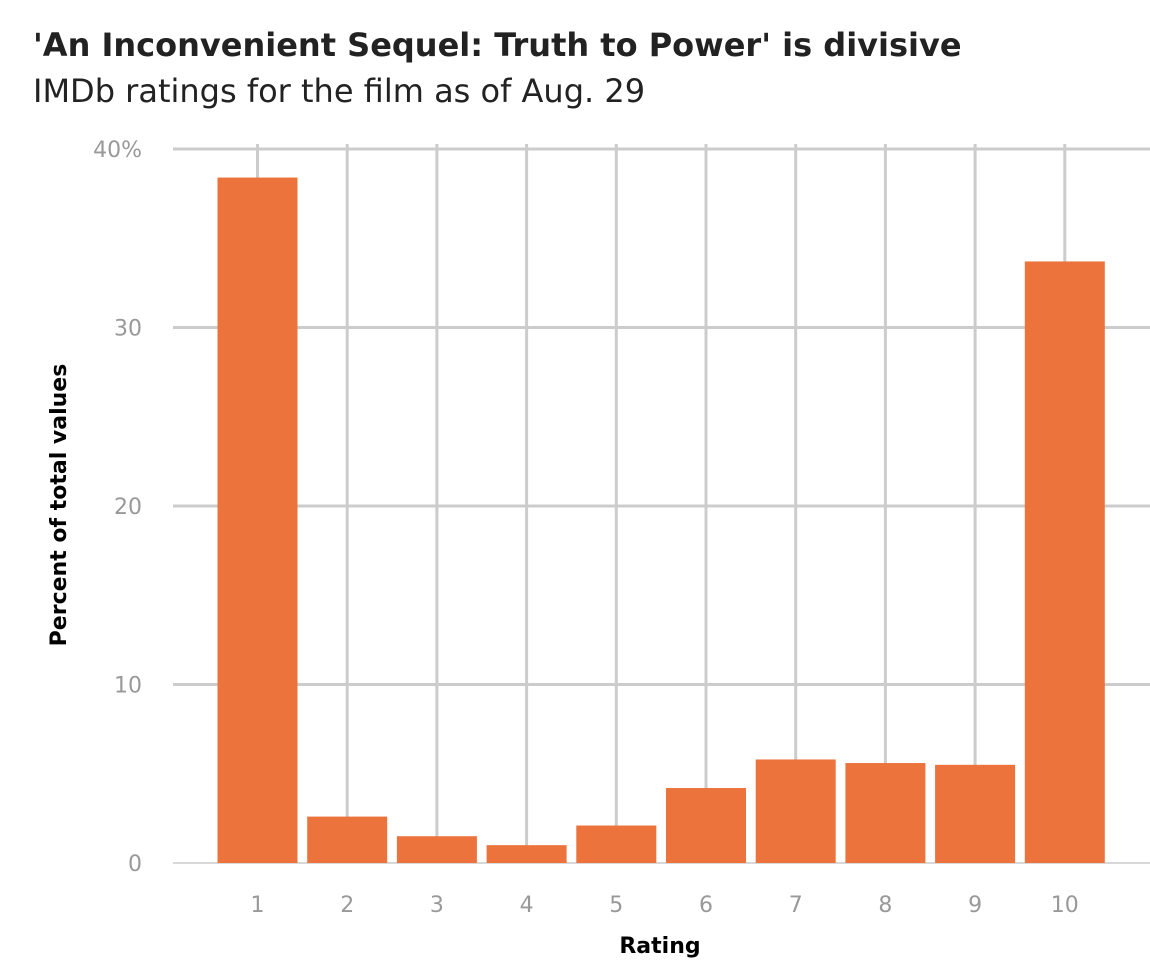 The height and width of the screenshot is (960, 1150). Describe the element at coordinates (117, 150) in the screenshot. I see `y-tick-label: 40%` at that location.